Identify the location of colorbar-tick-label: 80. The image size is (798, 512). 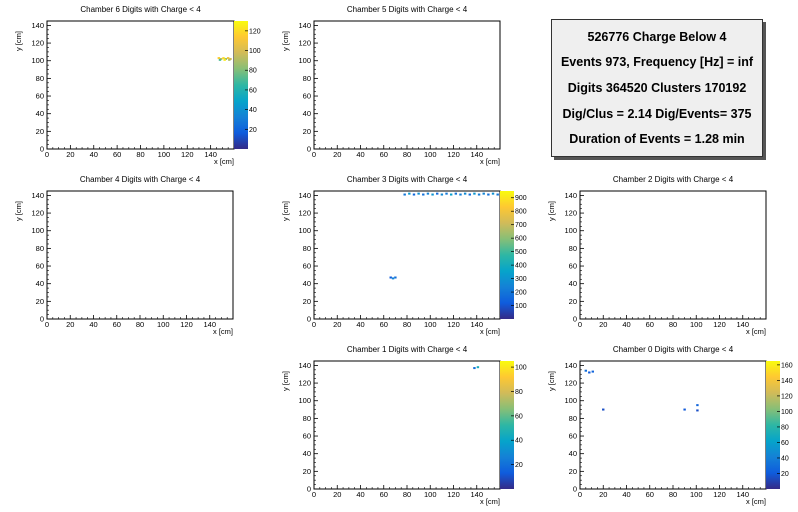
(253, 71).